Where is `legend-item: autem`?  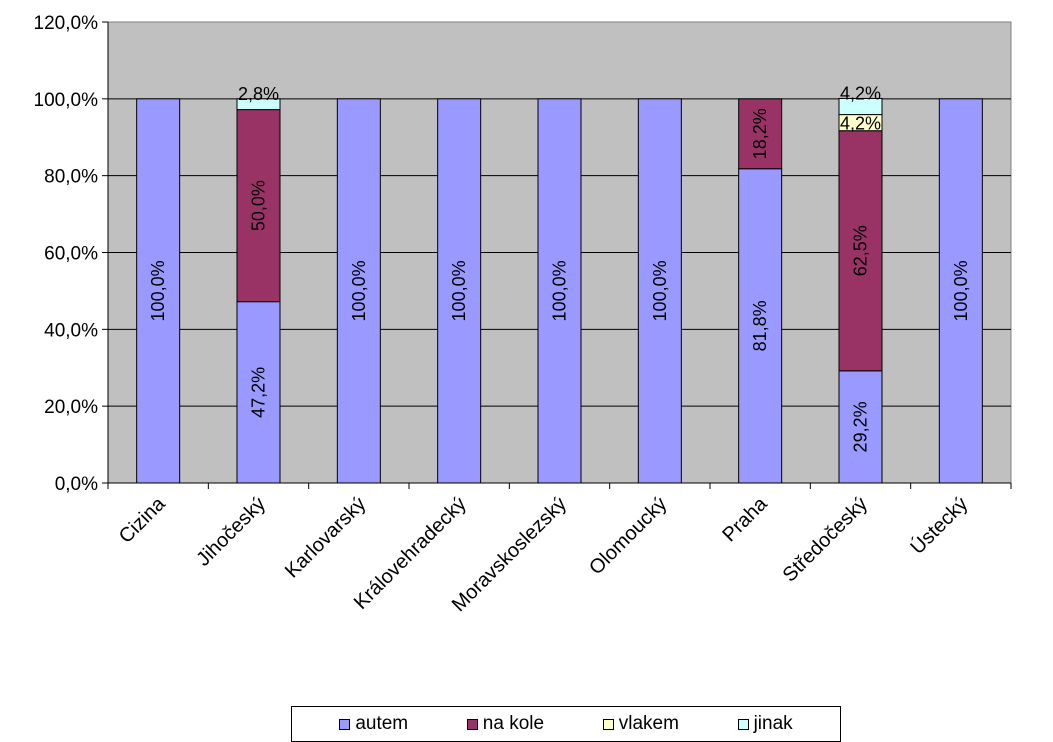
legend-item: autem is located at coordinates (373, 724).